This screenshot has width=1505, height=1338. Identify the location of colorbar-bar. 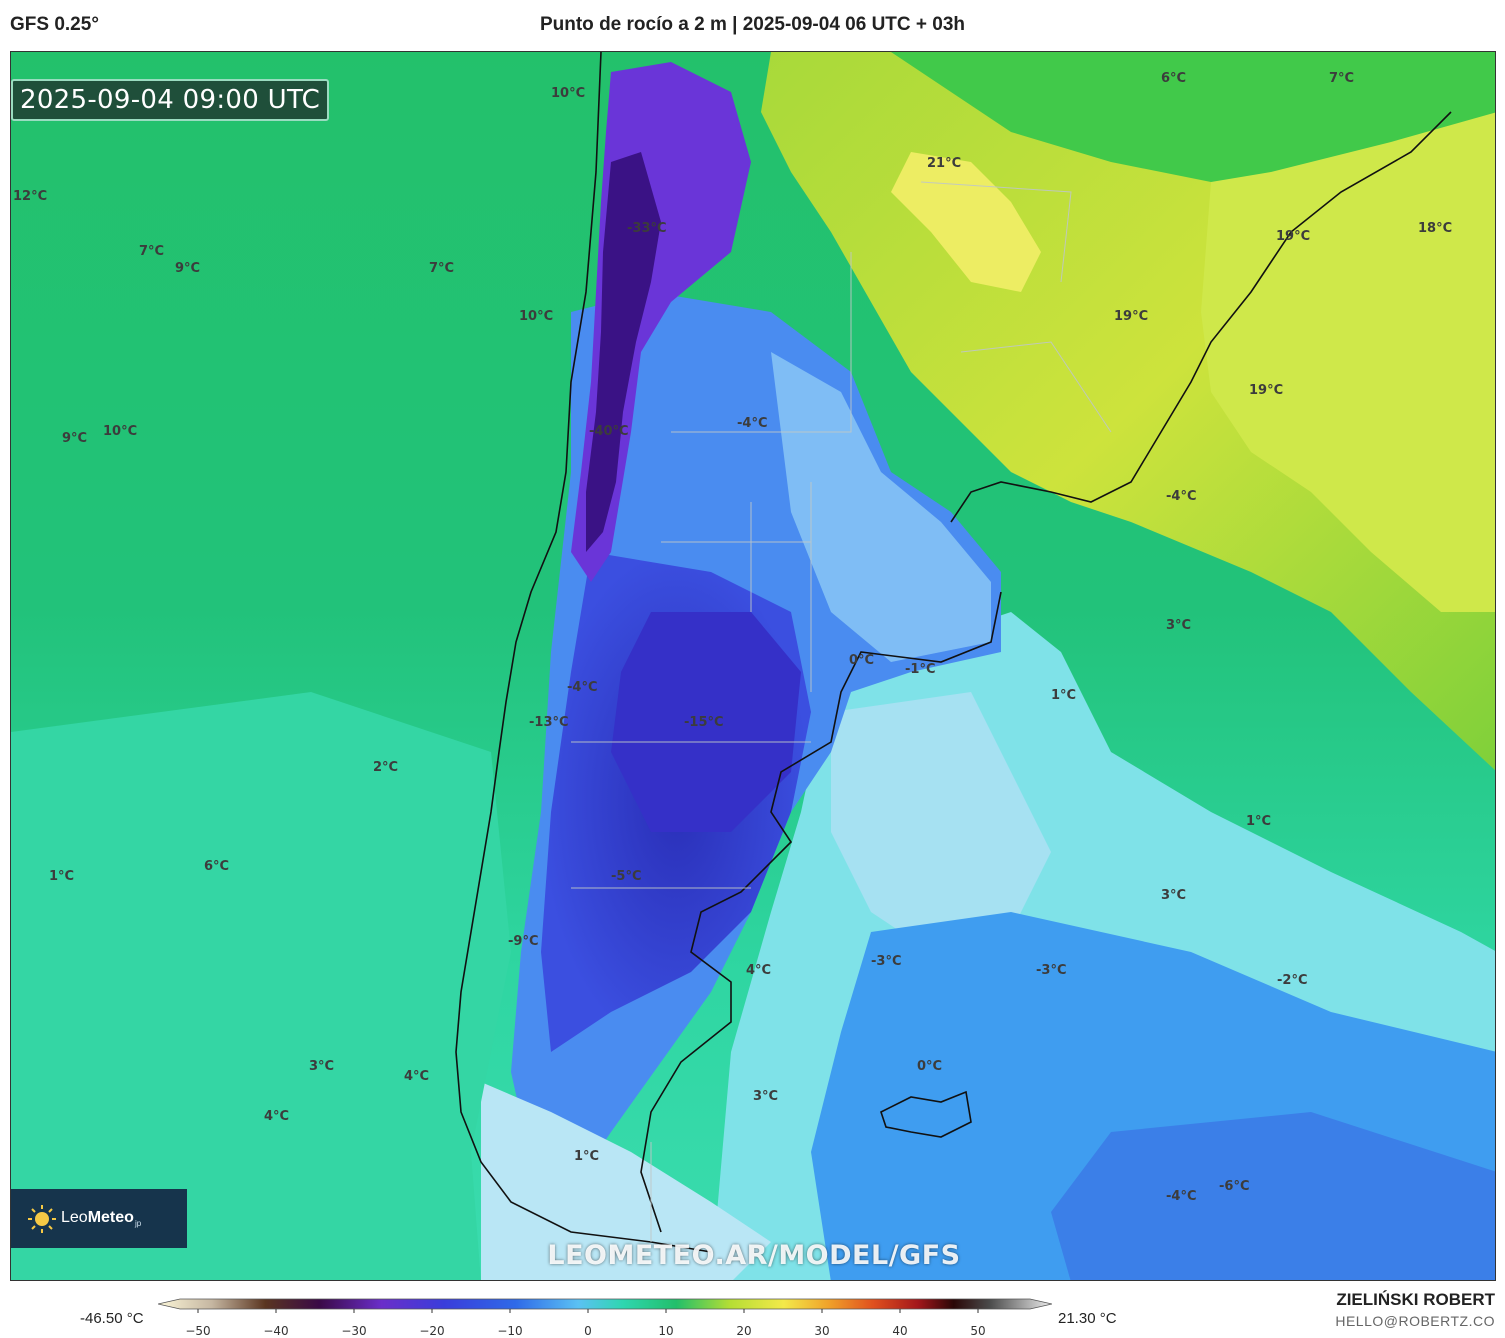
(605, 1304).